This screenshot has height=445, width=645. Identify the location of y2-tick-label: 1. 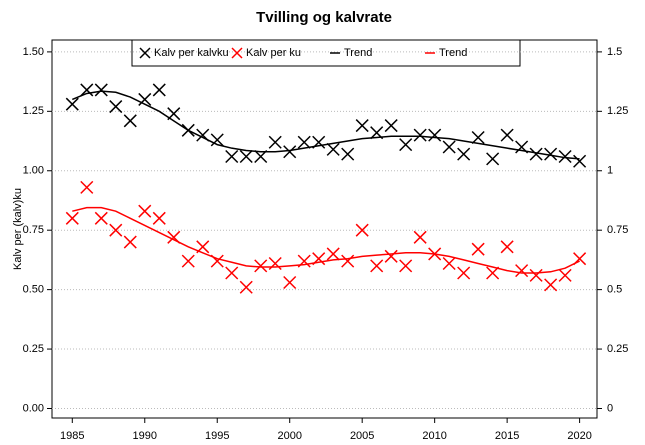
(610, 171).